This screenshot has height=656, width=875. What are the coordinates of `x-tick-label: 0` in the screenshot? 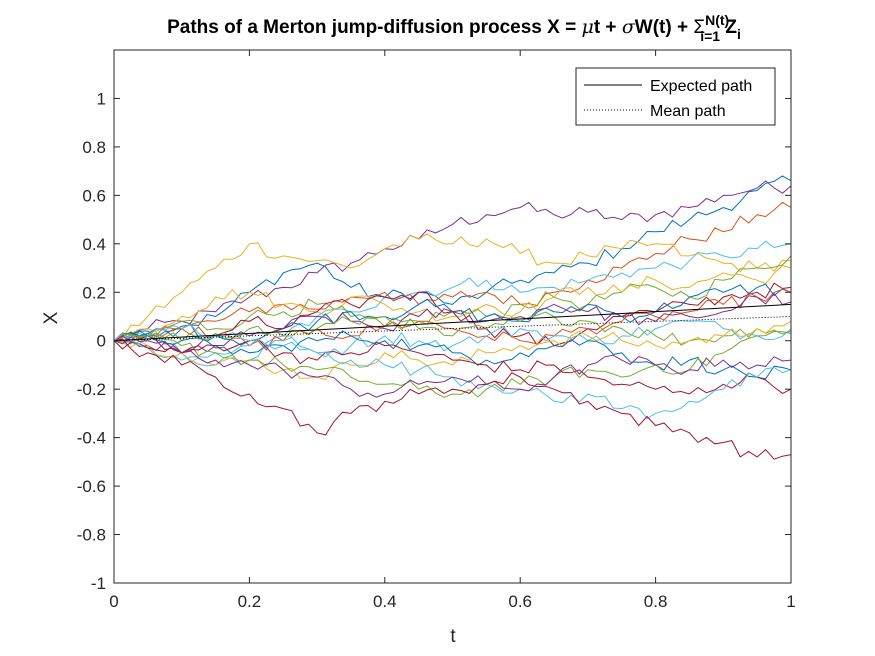 It's located at (113, 601).